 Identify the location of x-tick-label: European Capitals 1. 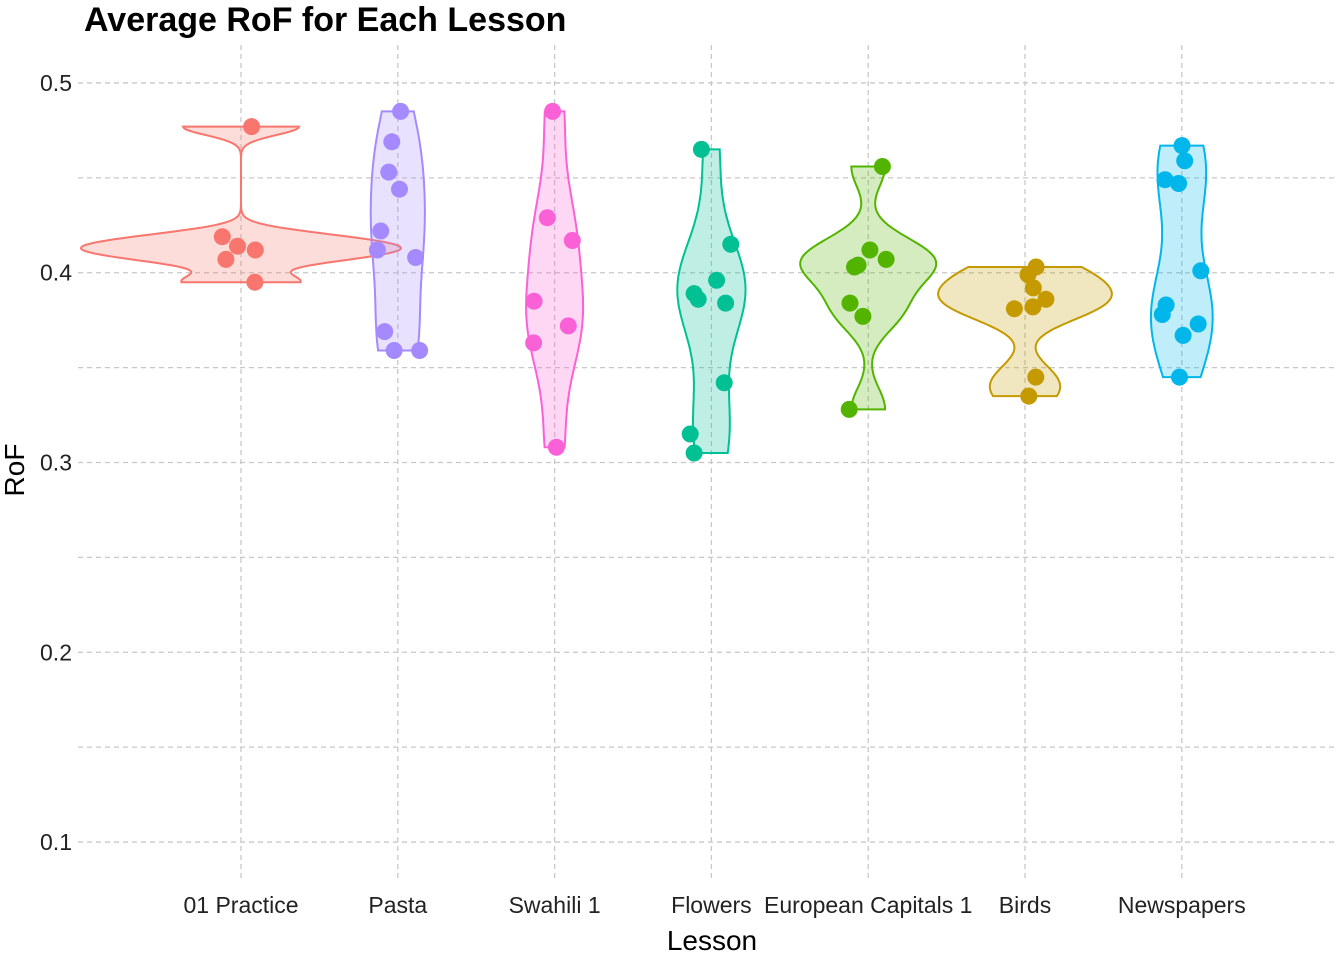
(868, 905).